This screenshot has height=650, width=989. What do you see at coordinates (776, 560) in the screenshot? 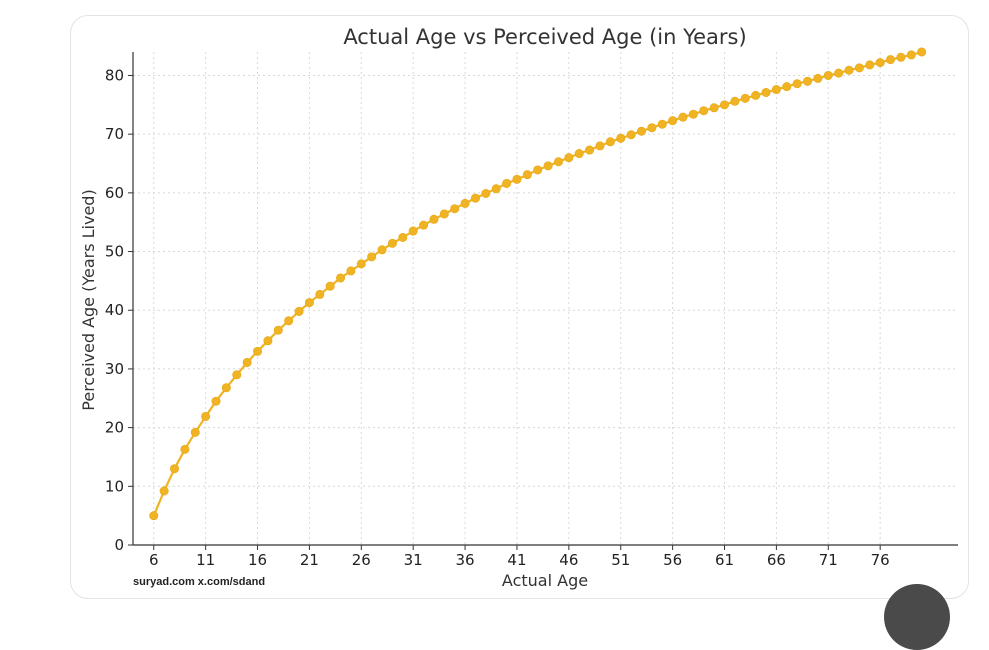
I see `x-tick-label: 66` at bounding box center [776, 560].